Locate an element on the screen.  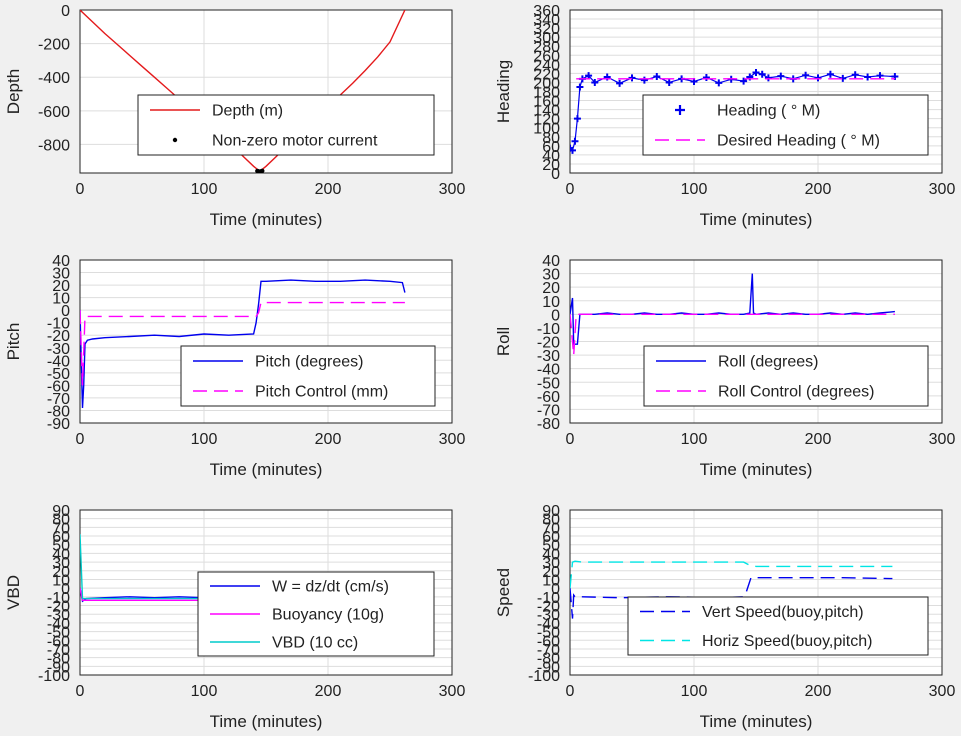
speed-y-tick-label: 40 is located at coordinates (551, 554).